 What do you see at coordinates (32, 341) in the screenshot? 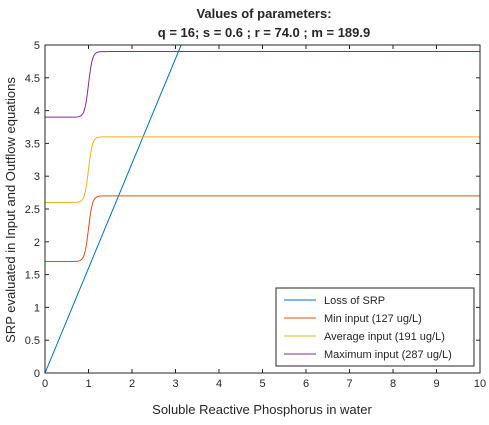
I see `y-tick-label: 0.5` at bounding box center [32, 341].